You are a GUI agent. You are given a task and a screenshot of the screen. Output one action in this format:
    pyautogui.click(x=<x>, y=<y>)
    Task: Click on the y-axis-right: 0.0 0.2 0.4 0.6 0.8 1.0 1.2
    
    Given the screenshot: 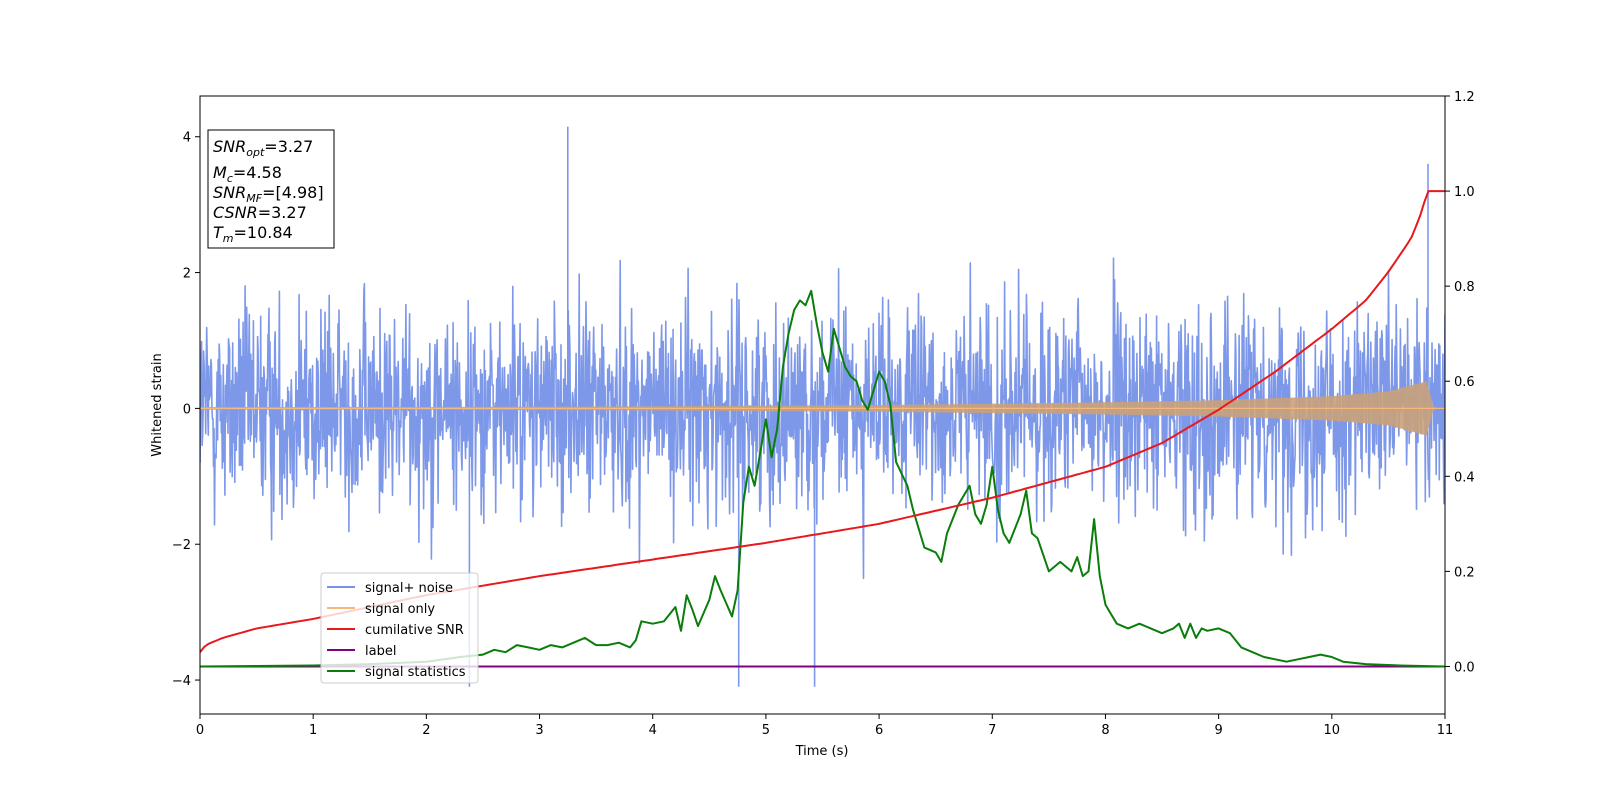 What is the action you would take?
    pyautogui.click(x=1460, y=382)
    